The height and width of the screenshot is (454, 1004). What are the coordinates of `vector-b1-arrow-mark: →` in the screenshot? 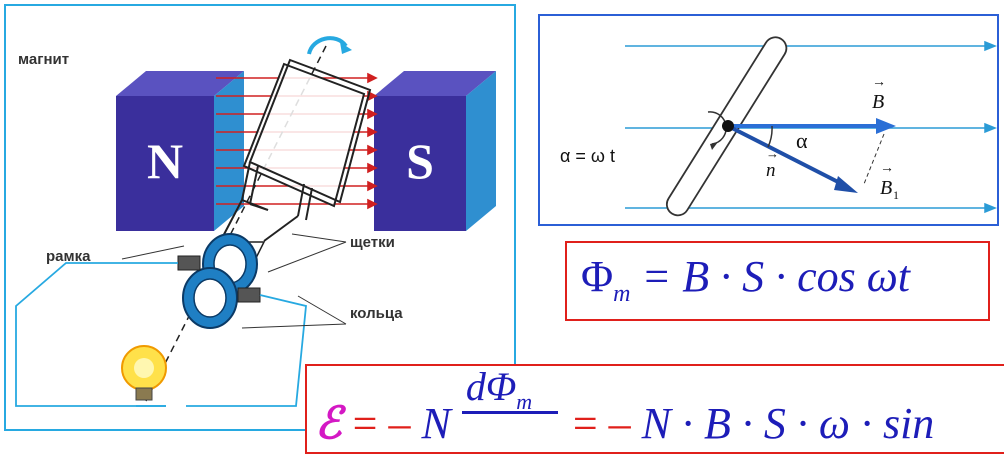 It's located at (887, 168).